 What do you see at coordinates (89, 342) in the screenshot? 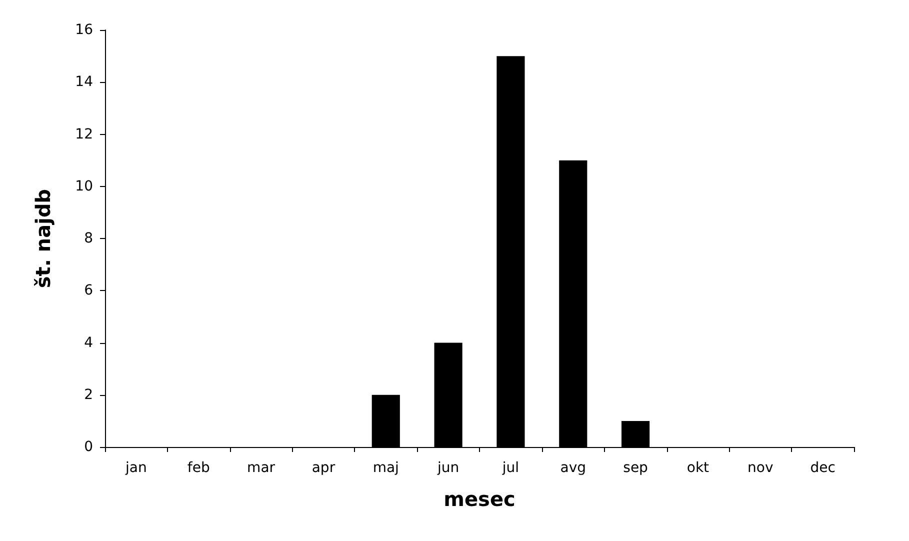
I see `y-tick-label: 4` at bounding box center [89, 342].